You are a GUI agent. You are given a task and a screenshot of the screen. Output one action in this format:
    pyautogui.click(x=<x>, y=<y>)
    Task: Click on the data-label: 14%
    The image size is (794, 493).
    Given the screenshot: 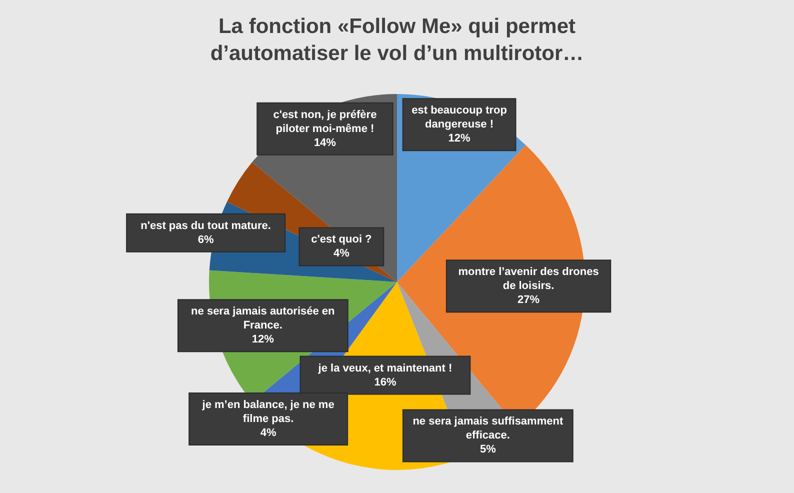 What is the action you would take?
    pyautogui.click(x=325, y=142)
    